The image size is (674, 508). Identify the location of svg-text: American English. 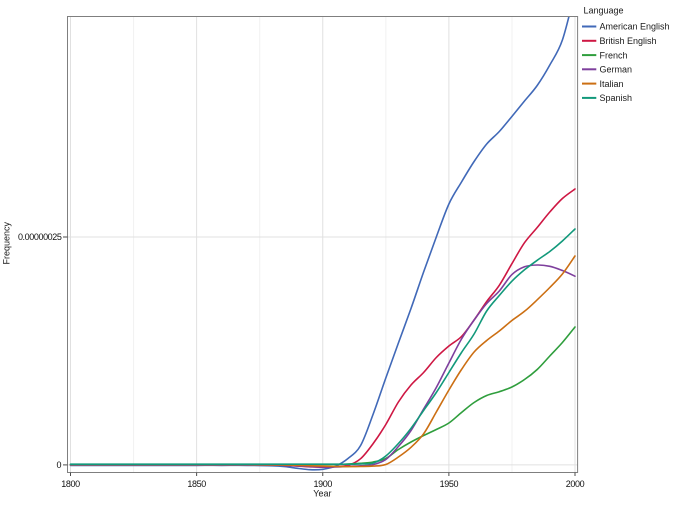
(635, 27).